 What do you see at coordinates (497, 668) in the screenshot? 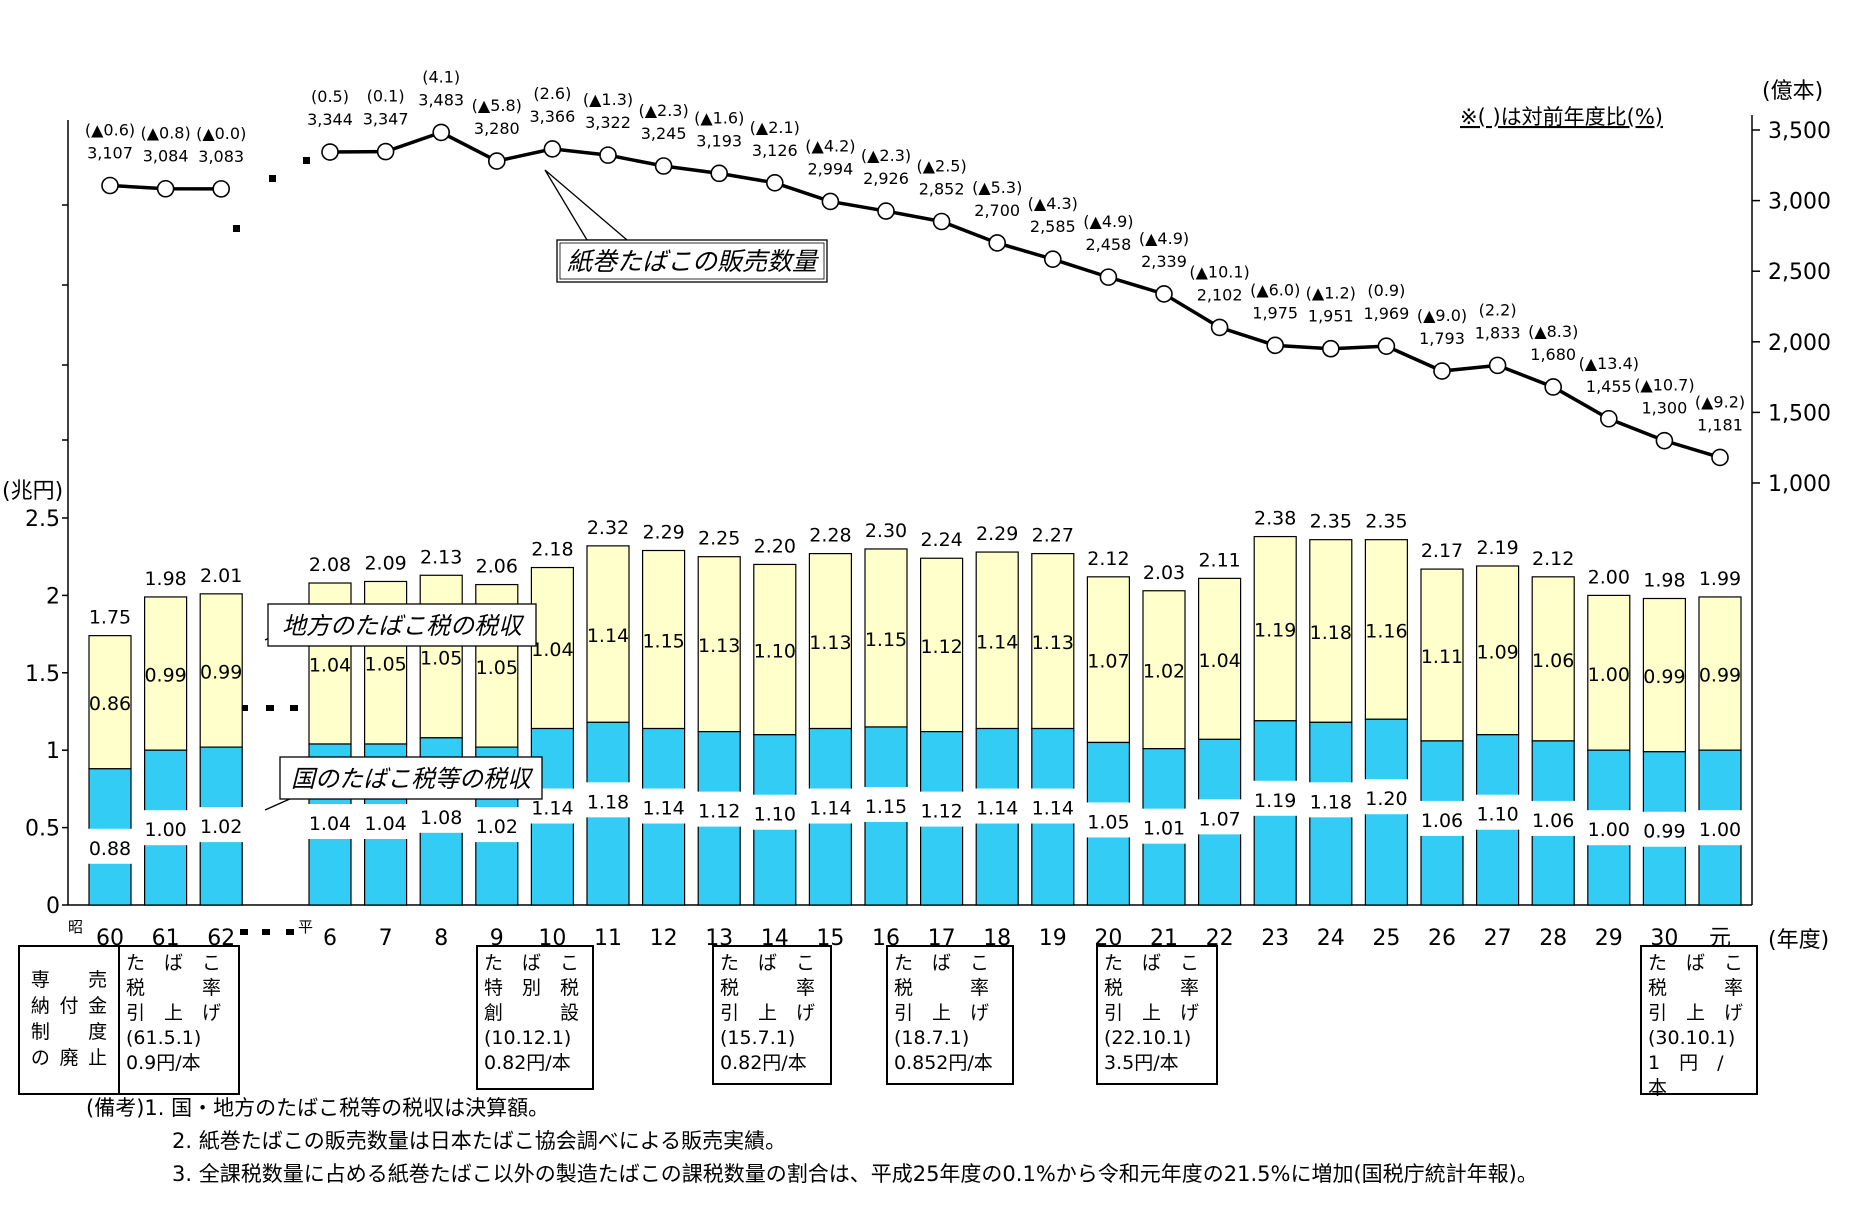
I see `local-value-label: 1.05` at bounding box center [497, 668].